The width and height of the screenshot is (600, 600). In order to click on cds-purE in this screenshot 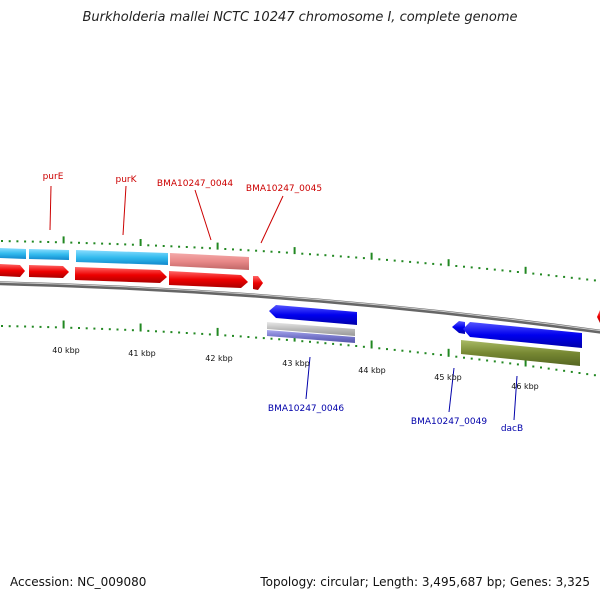, I will do `click(13, 253)`.